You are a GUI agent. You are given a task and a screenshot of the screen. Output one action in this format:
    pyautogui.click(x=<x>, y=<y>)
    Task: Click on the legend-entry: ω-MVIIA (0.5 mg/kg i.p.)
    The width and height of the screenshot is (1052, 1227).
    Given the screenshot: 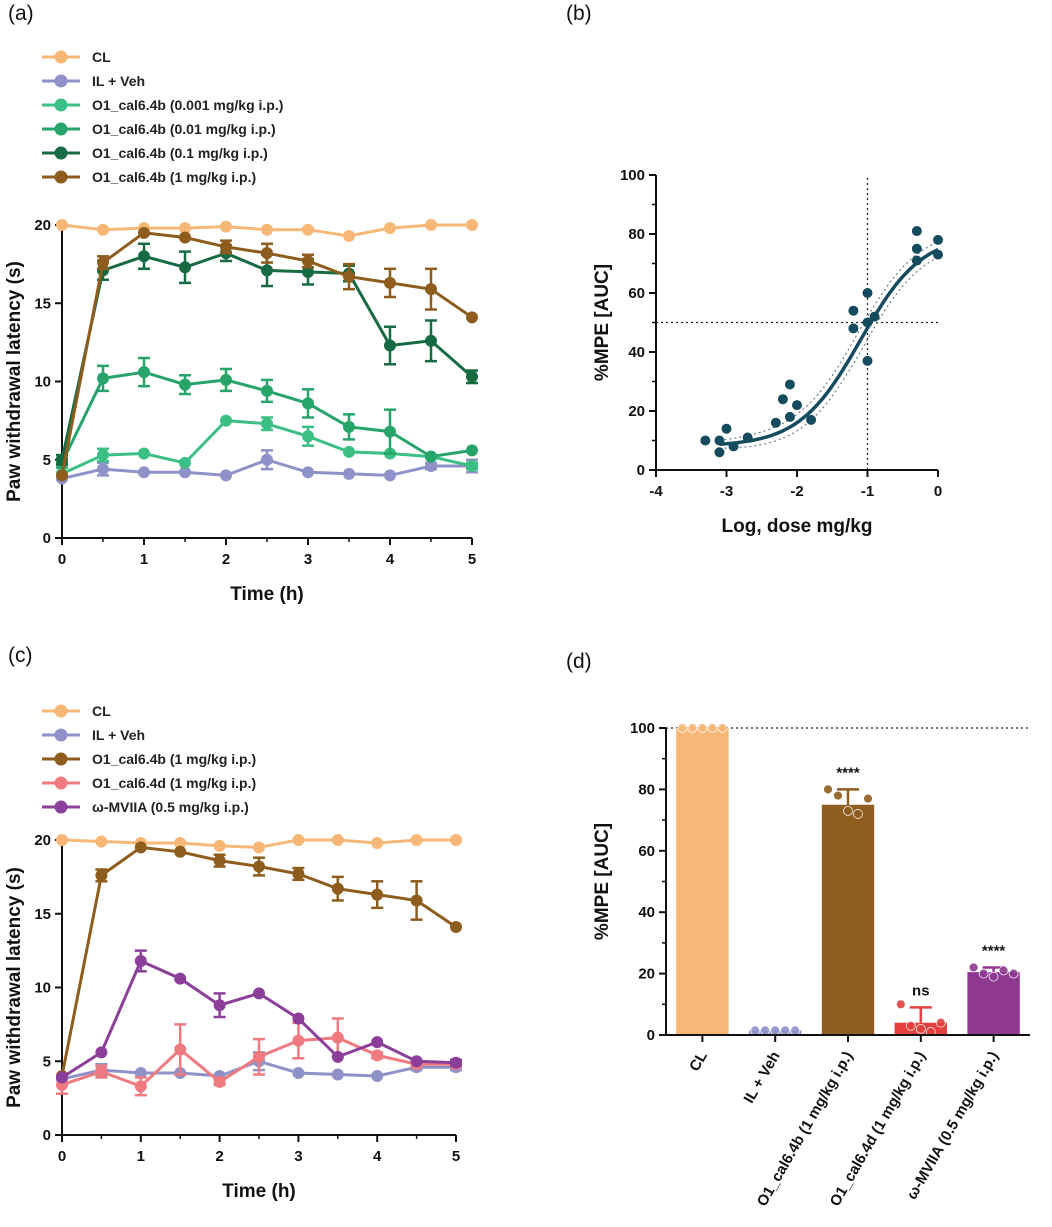 What is the action you would take?
    pyautogui.click(x=170, y=807)
    